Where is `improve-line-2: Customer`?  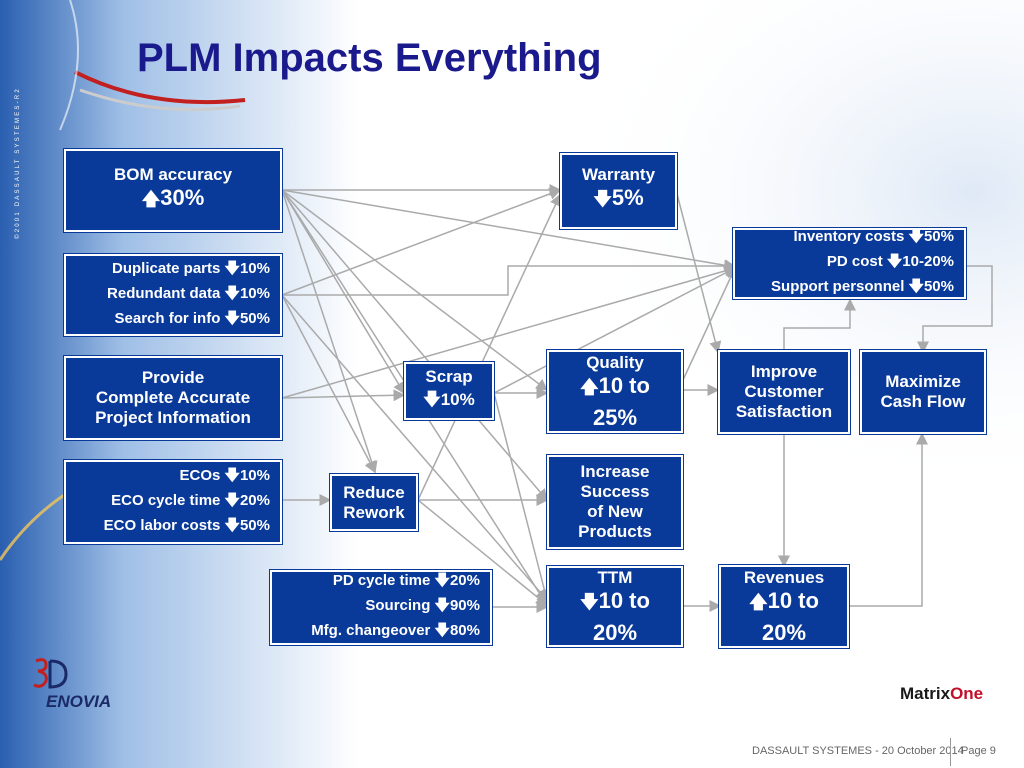 improve-line-2: Customer is located at coordinates (784, 391).